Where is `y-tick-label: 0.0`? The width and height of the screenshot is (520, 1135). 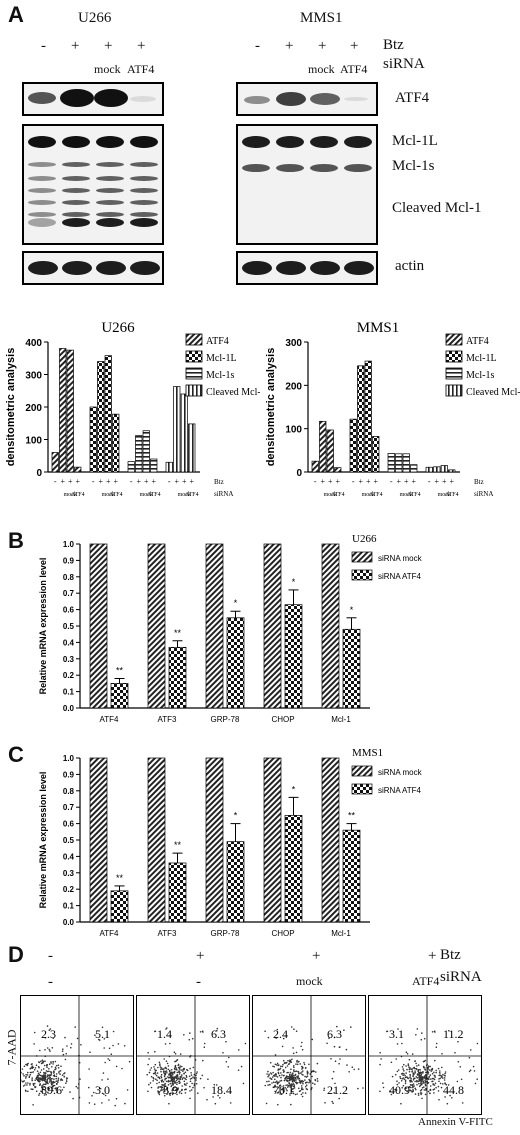 y-tick-label: 0.0 is located at coordinates (69, 708).